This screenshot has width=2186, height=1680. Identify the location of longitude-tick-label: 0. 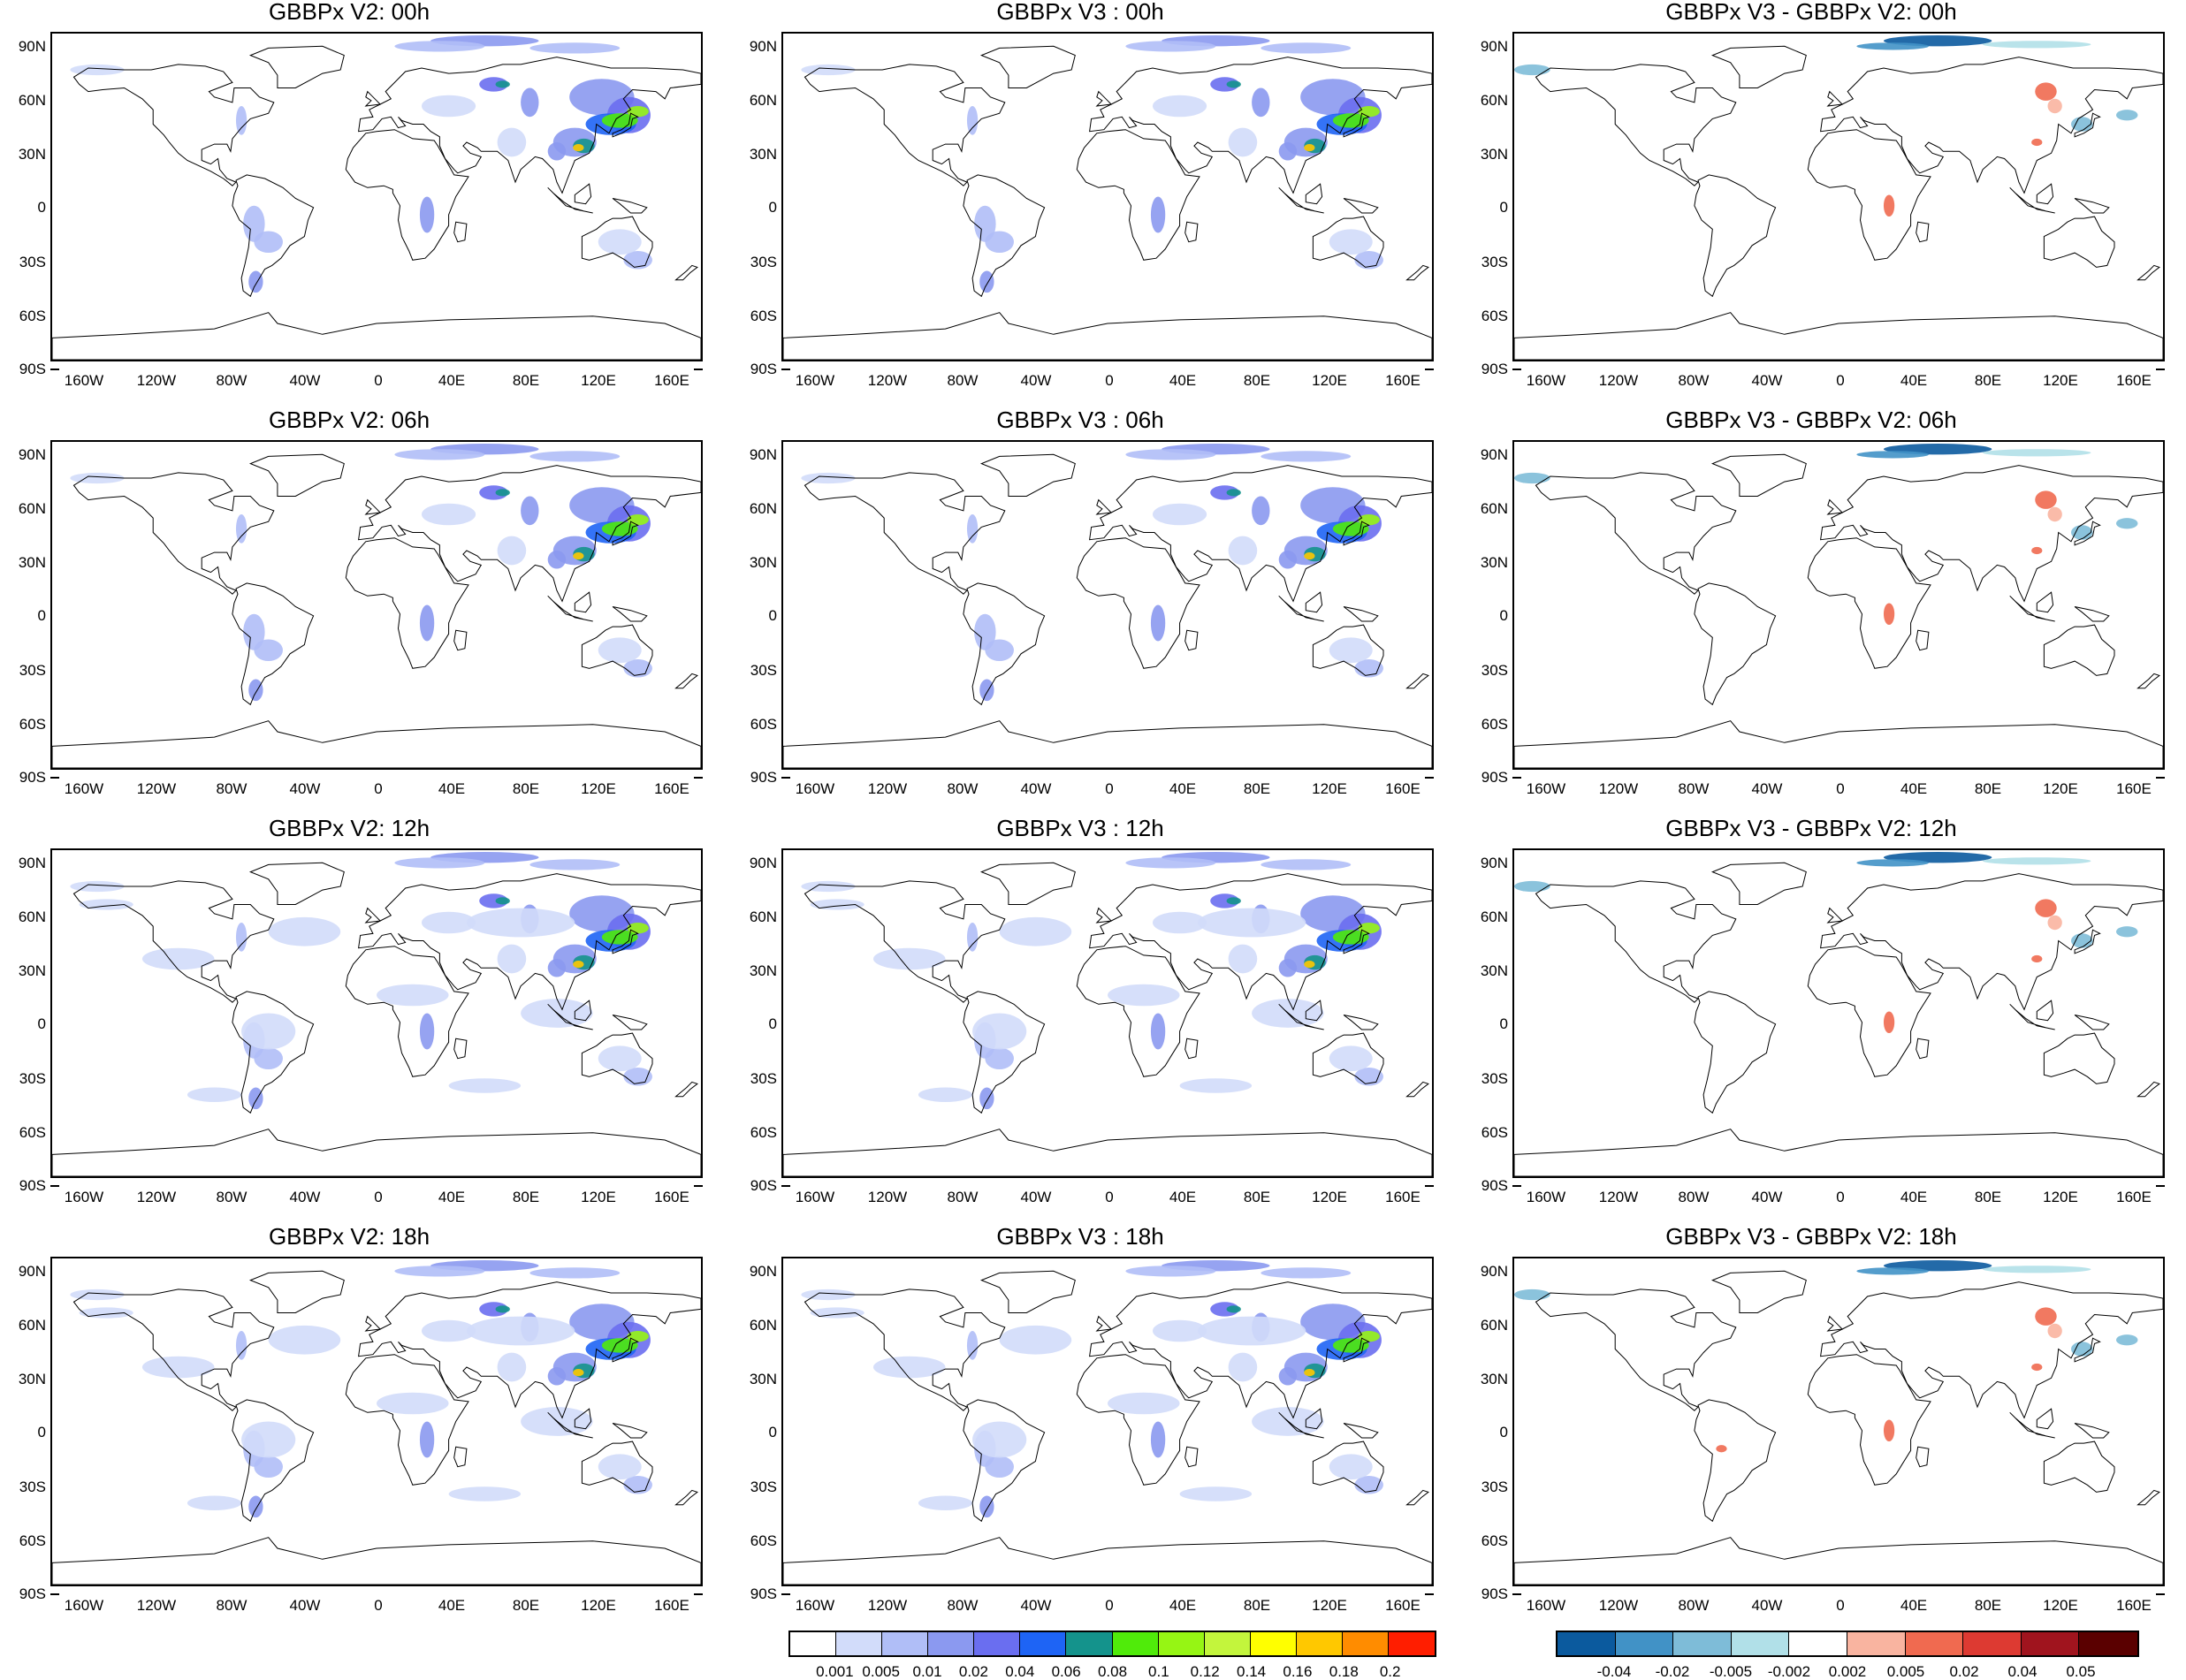
(378, 1605).